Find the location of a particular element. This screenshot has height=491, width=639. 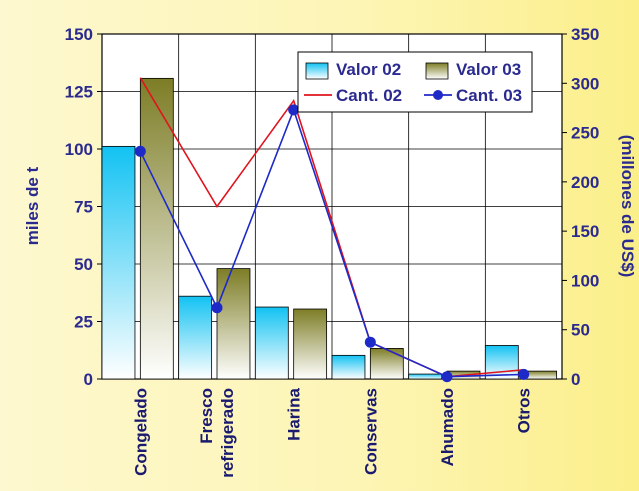

category-label-line: refrigerado is located at coordinates (227, 433).